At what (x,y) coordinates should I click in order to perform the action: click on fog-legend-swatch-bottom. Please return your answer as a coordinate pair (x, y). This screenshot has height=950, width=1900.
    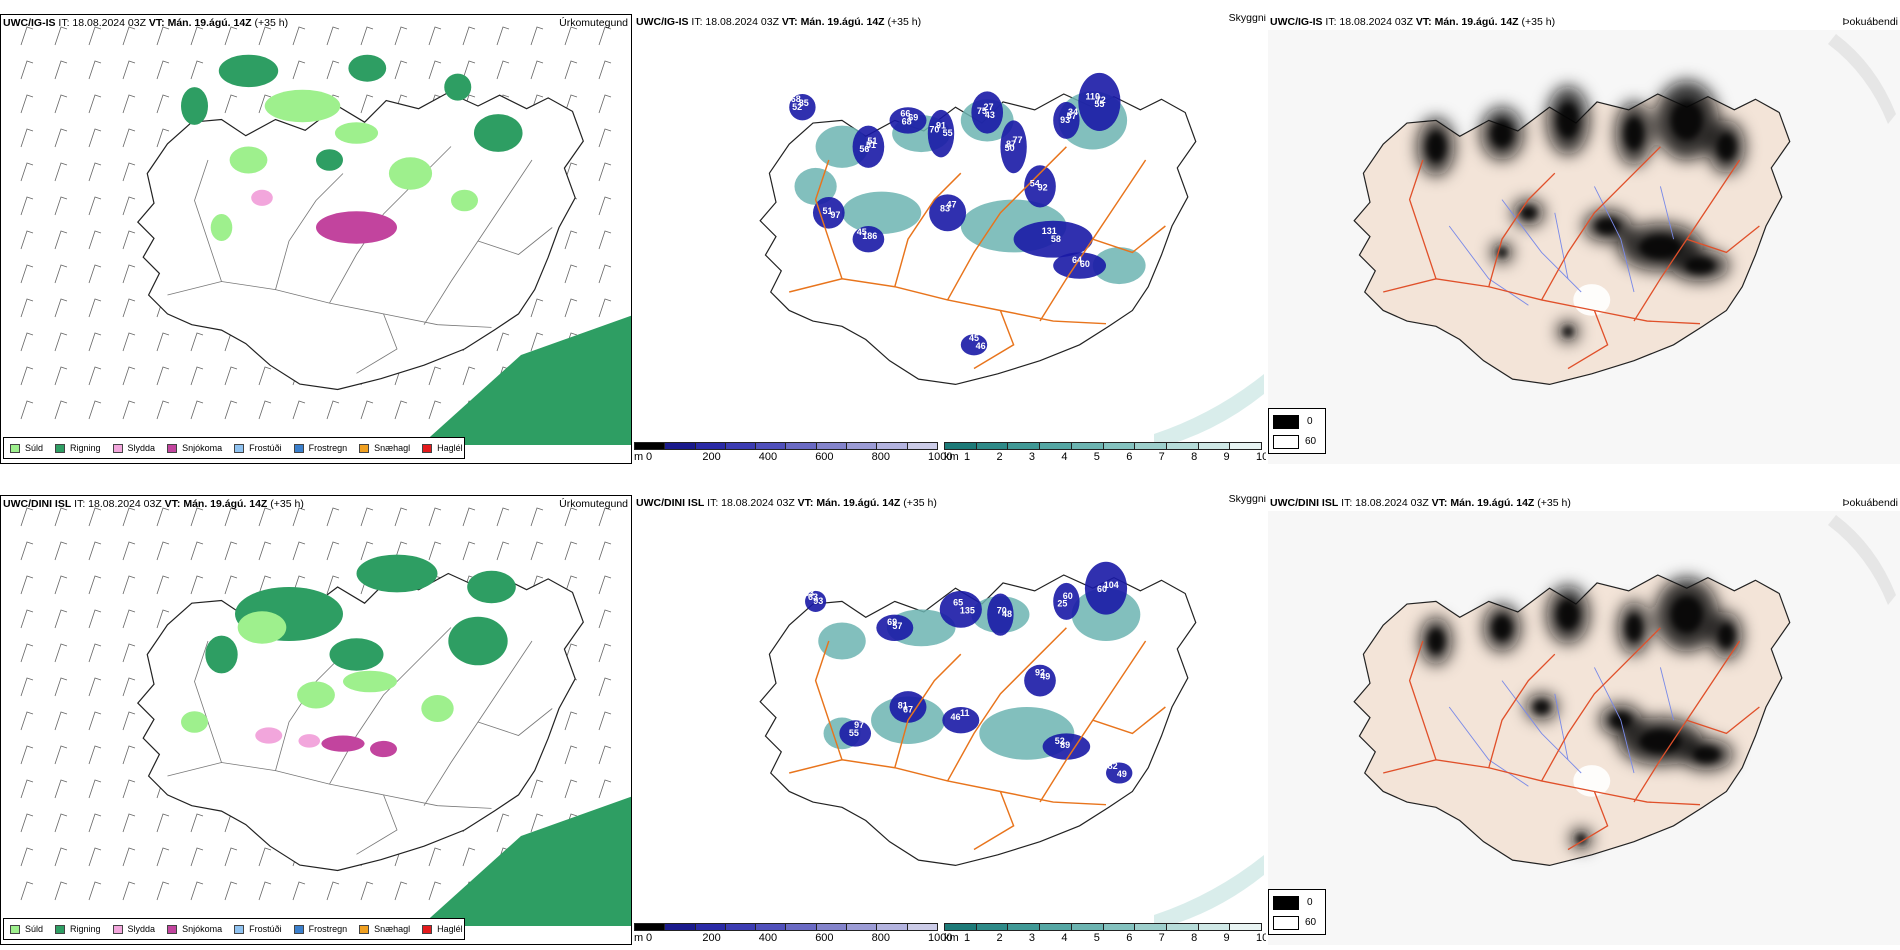
    Looking at the image, I should click on (1286, 923).